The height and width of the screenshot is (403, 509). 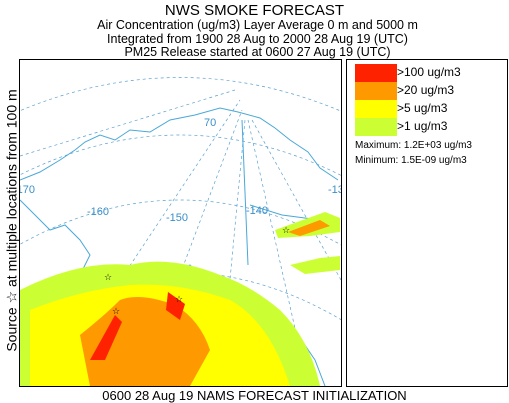 I want to click on minimum-value: Minimum: 1.5E-09 ug/m3, so click(x=411, y=160).